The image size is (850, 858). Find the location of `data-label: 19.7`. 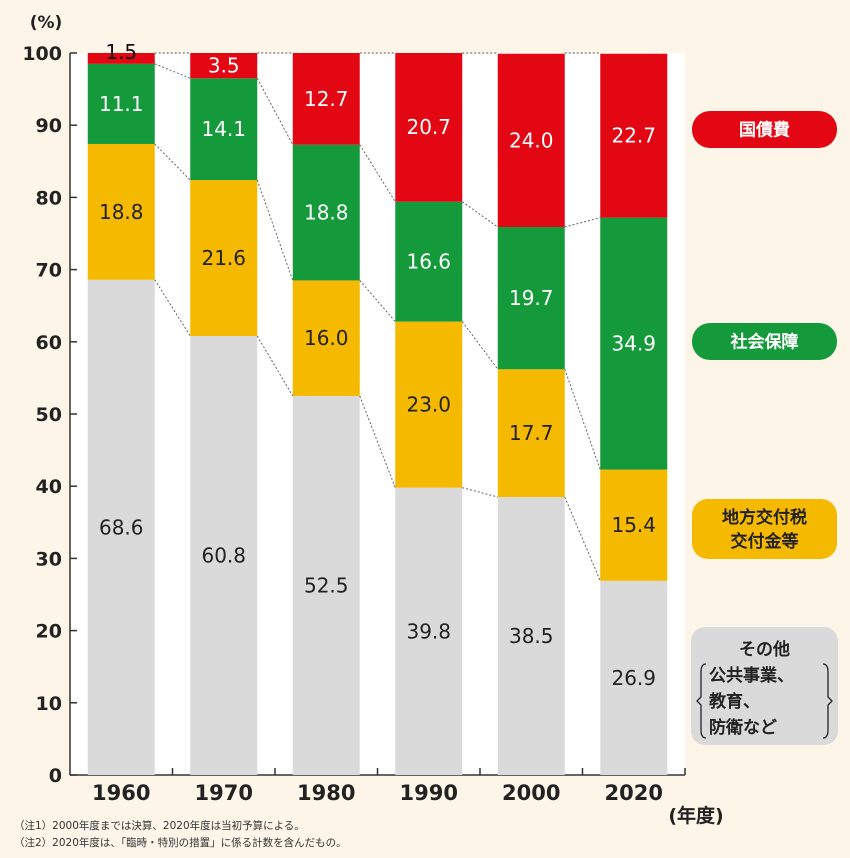

data-label: 19.7 is located at coordinates (531, 298).